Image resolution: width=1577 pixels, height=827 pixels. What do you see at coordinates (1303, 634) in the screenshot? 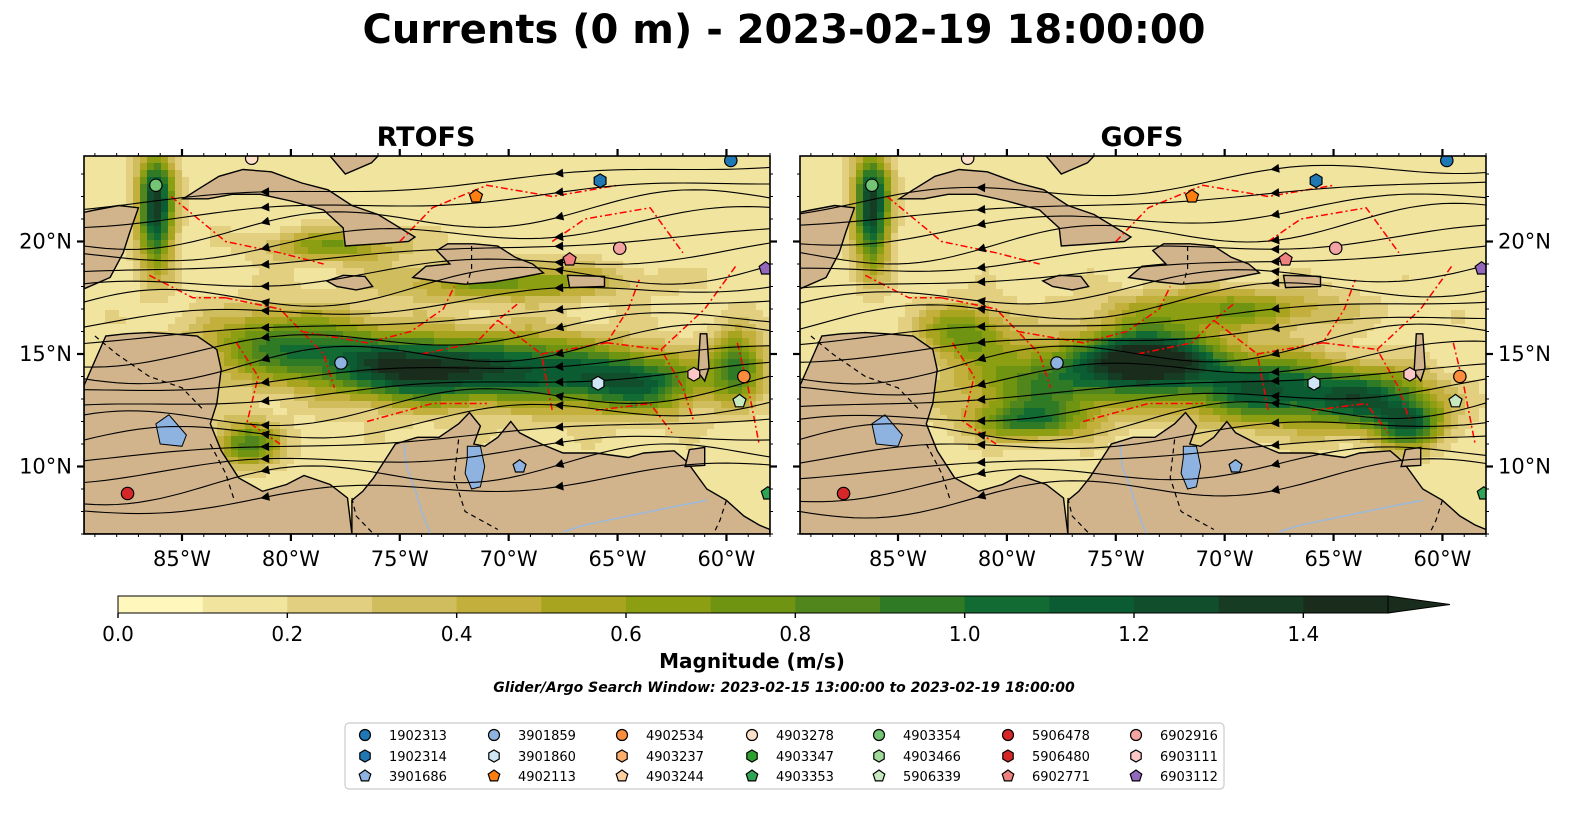
I see `colorbar-tick-label: 1.4` at bounding box center [1303, 634].